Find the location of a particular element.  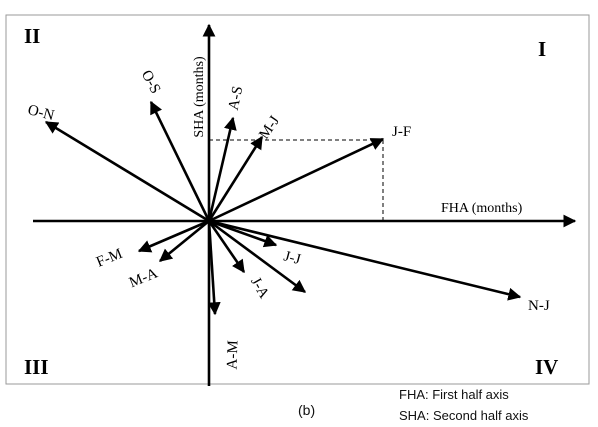

vector-label-n-j: N-J is located at coordinates (539, 306).